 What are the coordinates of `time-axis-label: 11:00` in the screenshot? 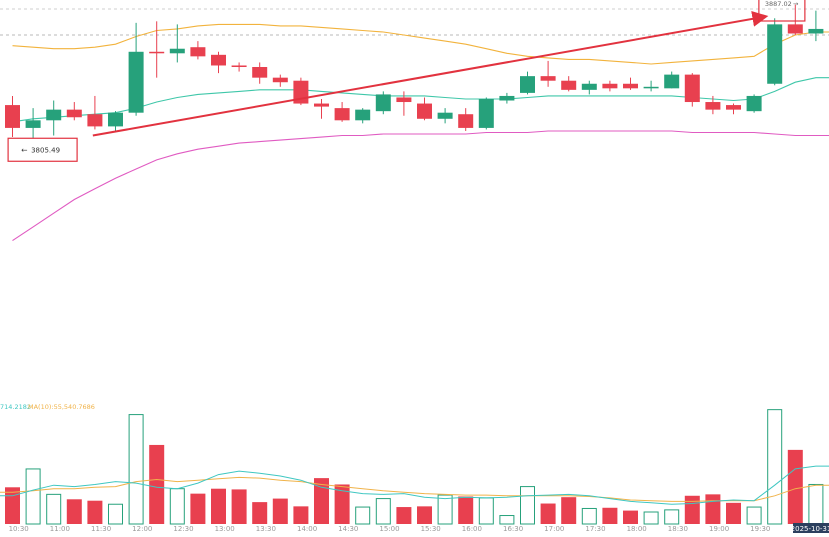 It's located at (60, 529).